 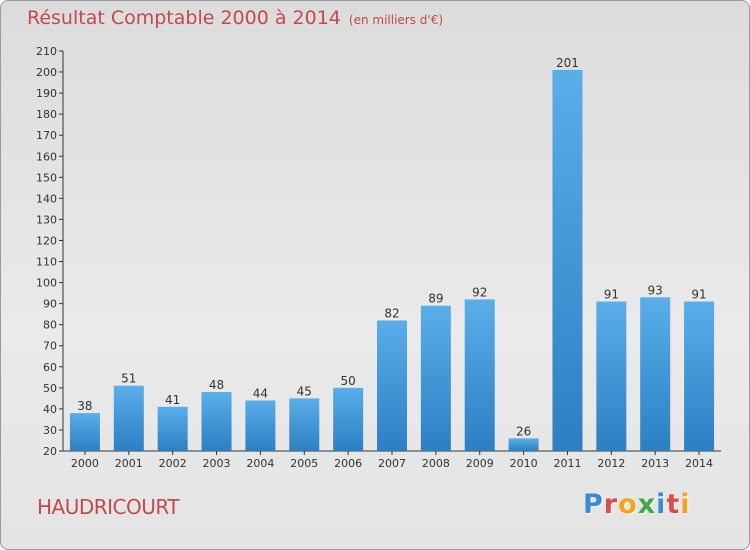 What do you see at coordinates (524, 463) in the screenshot?
I see `x-tick-label: 2010` at bounding box center [524, 463].